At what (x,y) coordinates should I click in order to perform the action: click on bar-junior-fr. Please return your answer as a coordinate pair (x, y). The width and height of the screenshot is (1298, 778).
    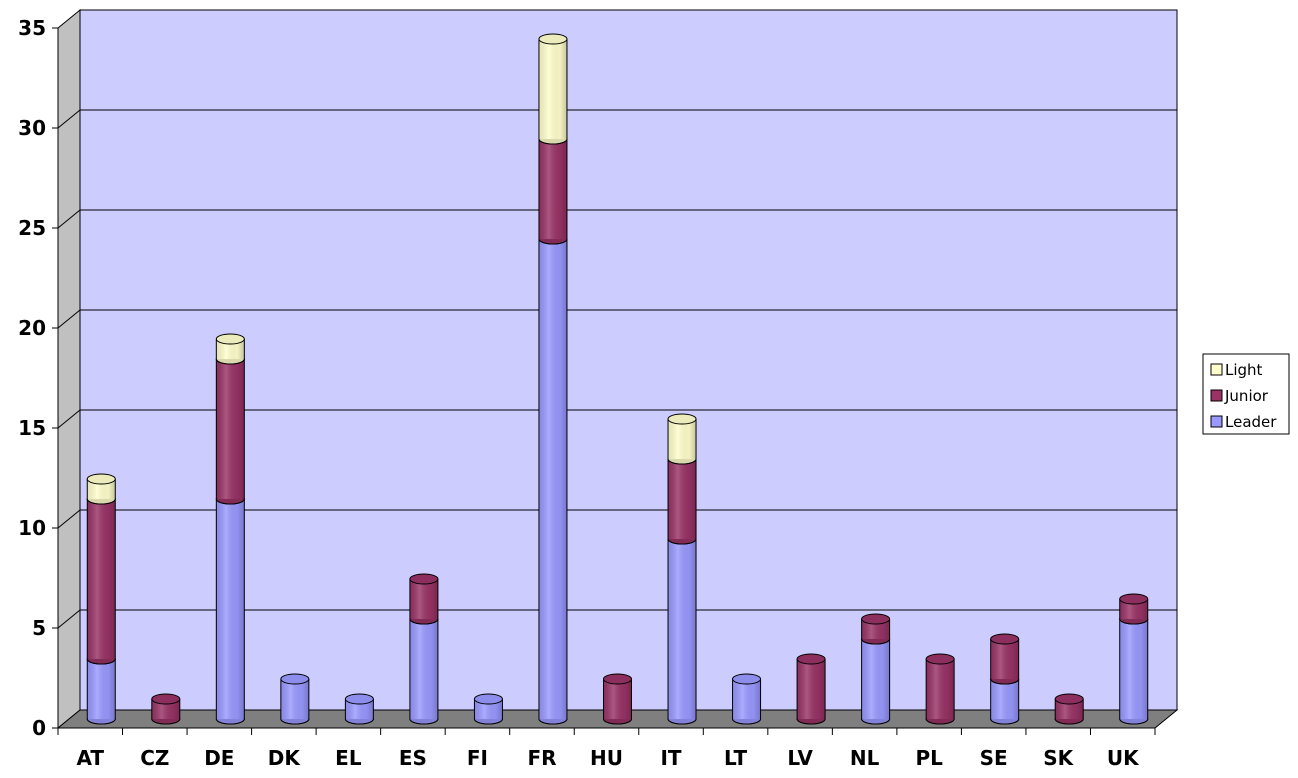
    Looking at the image, I should click on (553, 191).